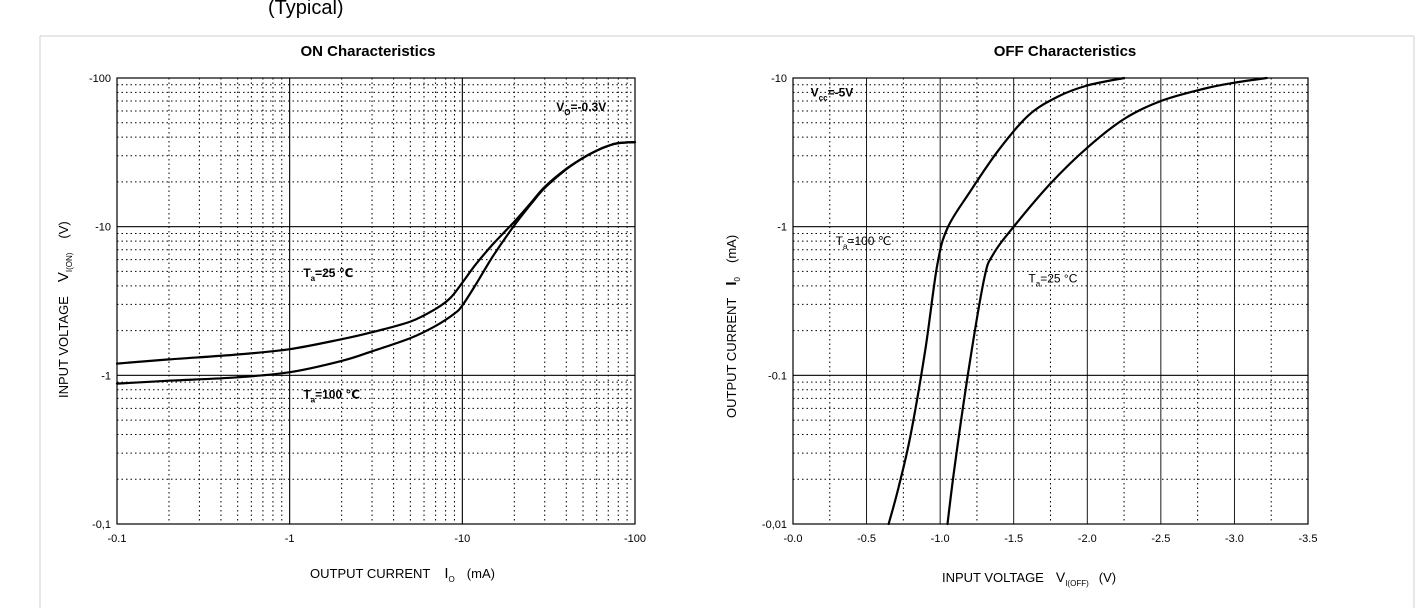  What do you see at coordinates (1308, 539) in the screenshot?
I see `off-x-tick-label: -3.5` at bounding box center [1308, 539].